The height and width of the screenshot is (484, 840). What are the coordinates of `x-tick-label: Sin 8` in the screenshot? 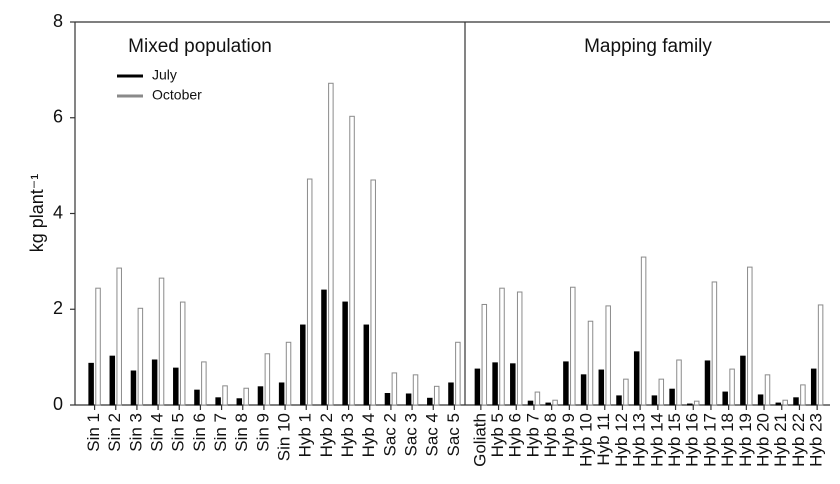 It's located at (241, 432).